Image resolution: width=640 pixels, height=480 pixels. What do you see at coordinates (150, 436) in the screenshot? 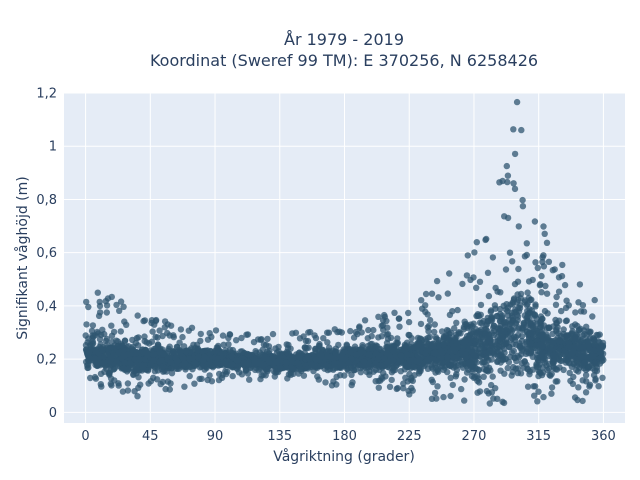
I see `x-tick-label: 45` at bounding box center [150, 436].